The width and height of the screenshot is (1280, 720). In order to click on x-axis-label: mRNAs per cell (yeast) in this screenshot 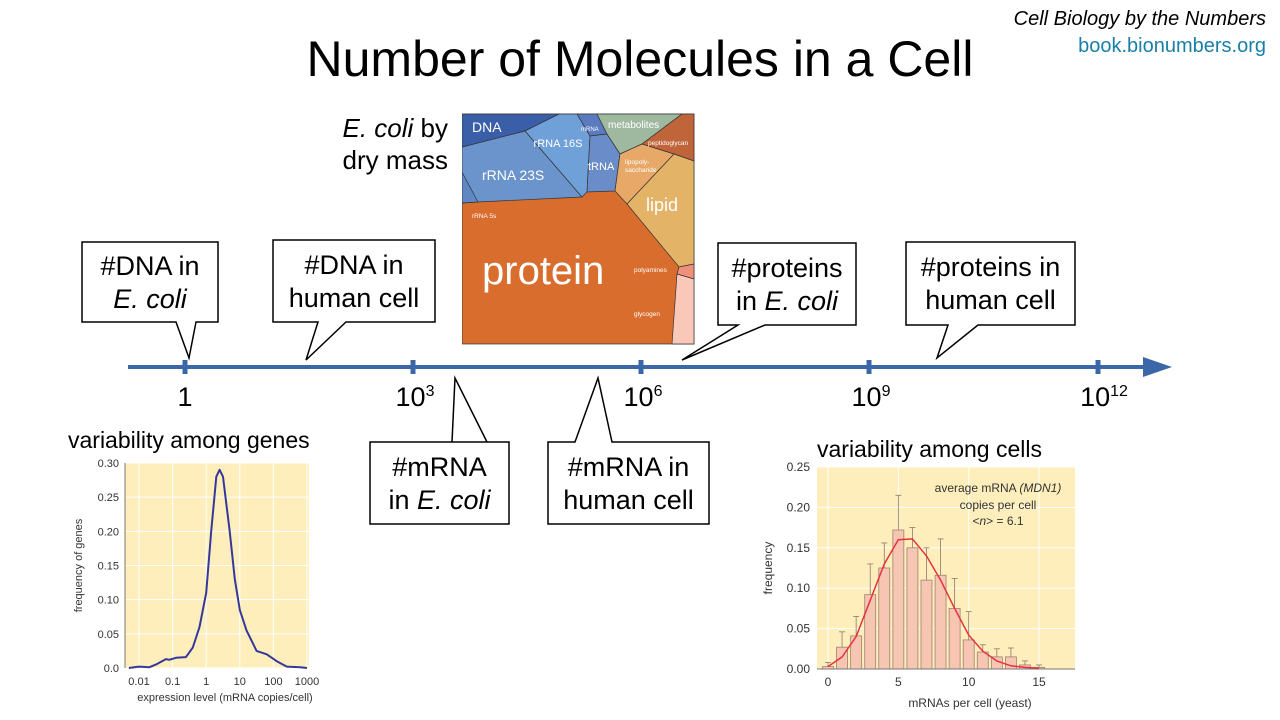, I will do `click(969, 703)`.